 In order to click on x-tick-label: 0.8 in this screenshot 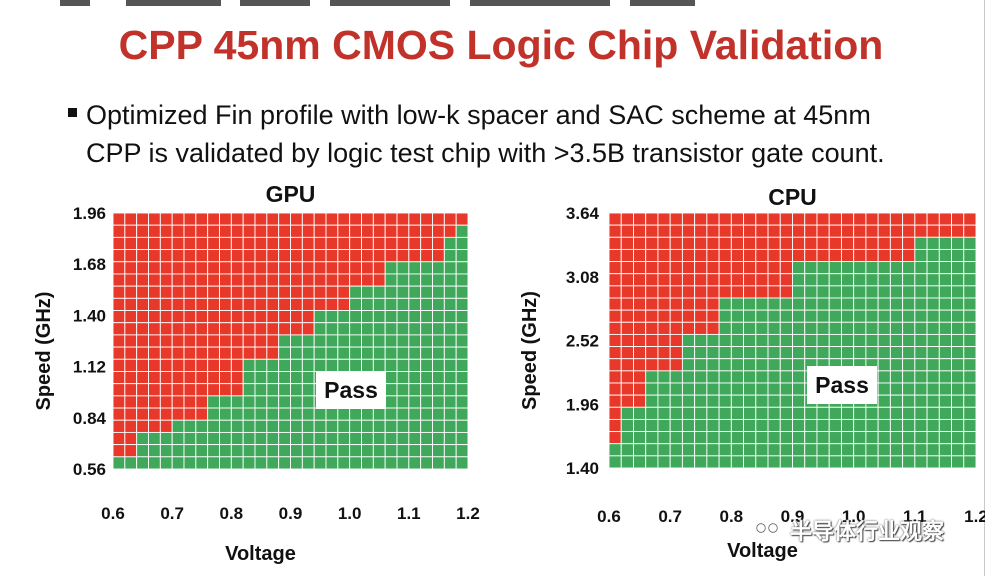, I will do `click(232, 513)`.